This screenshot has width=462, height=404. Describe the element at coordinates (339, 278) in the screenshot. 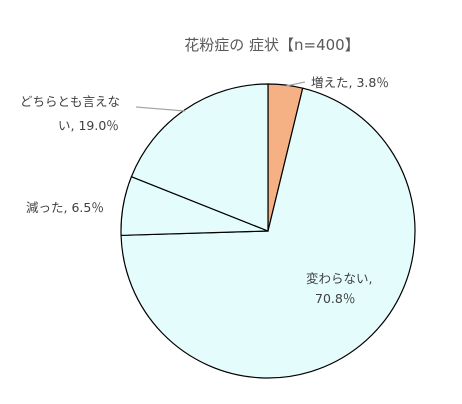

I see `data-label-same-line1: 変わらない,` at that location.